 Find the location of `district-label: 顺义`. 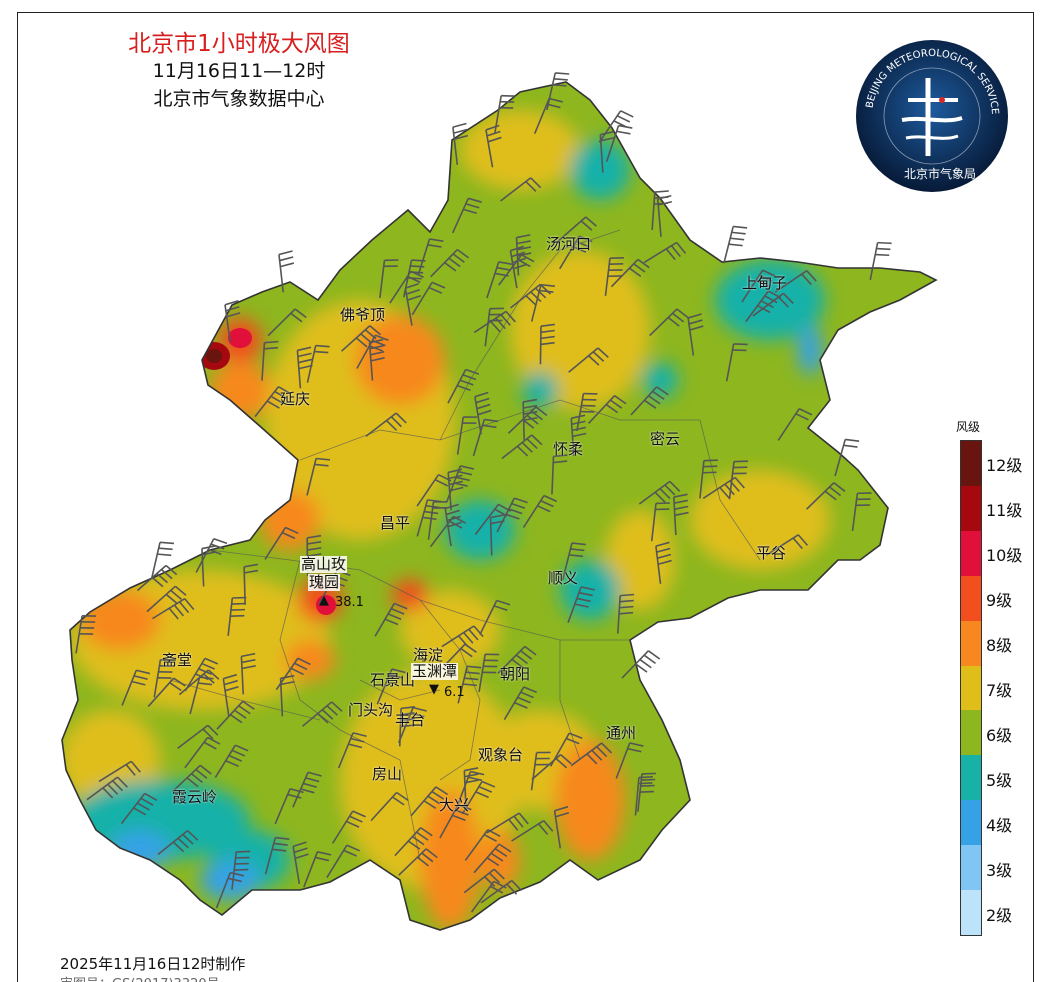

district-label: 顺义 is located at coordinates (563, 578).